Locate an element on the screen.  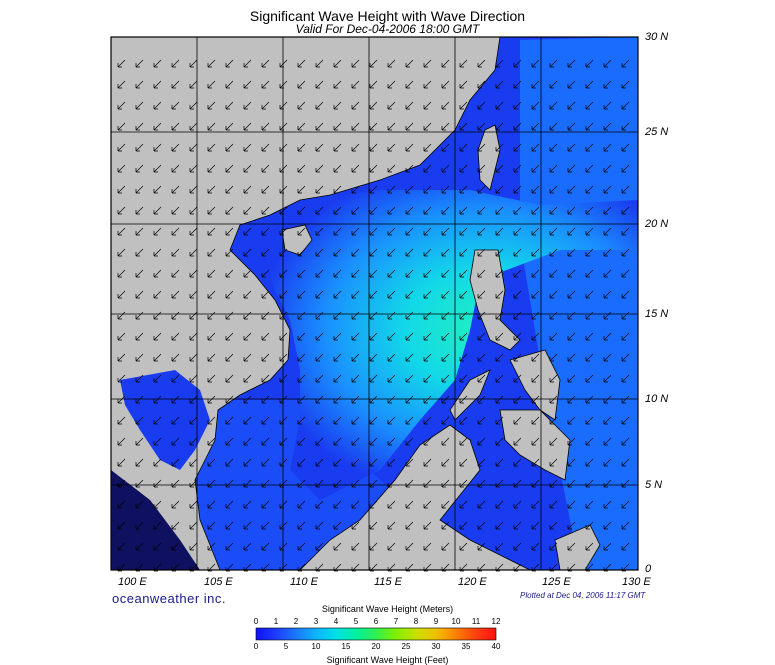
sumatra-dark-water is located at coordinates (155, 520).